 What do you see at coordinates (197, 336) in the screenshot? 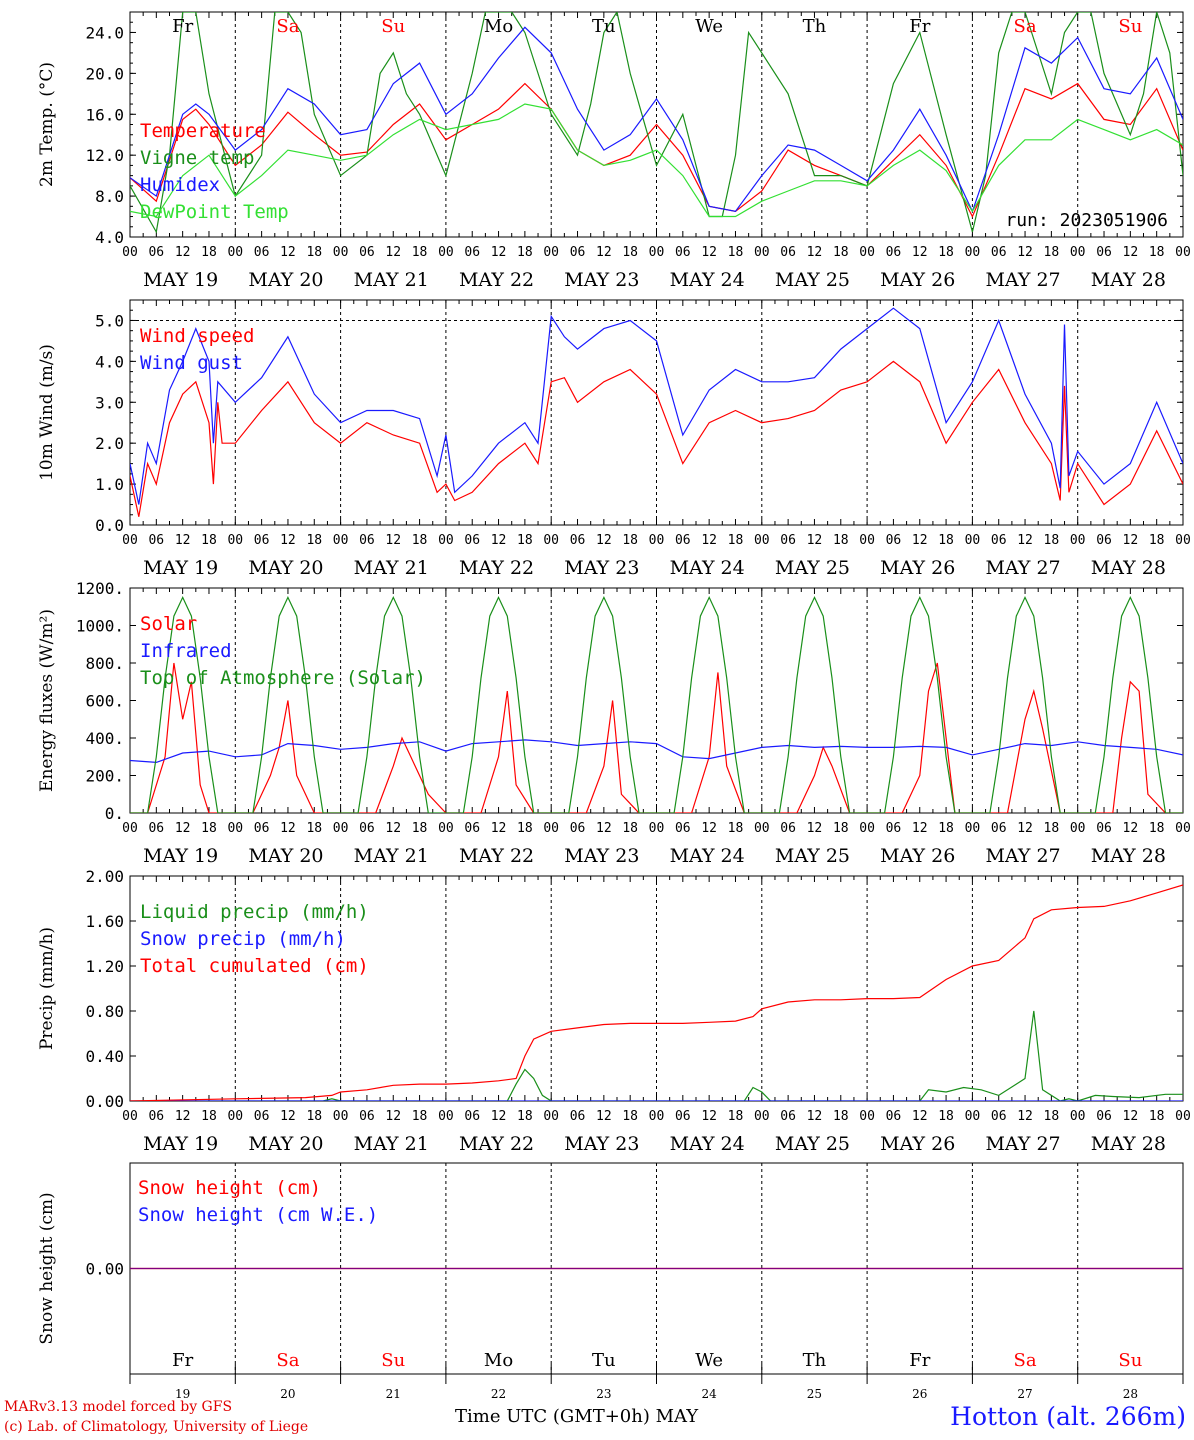
I see `legend-entry: Wind speed` at bounding box center [197, 336].